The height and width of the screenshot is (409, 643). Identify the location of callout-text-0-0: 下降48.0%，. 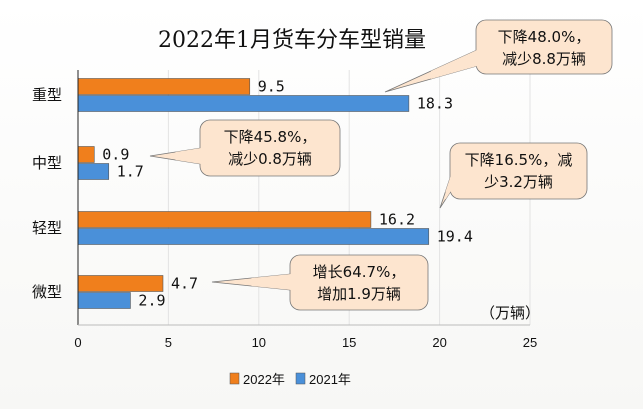
(544, 37).